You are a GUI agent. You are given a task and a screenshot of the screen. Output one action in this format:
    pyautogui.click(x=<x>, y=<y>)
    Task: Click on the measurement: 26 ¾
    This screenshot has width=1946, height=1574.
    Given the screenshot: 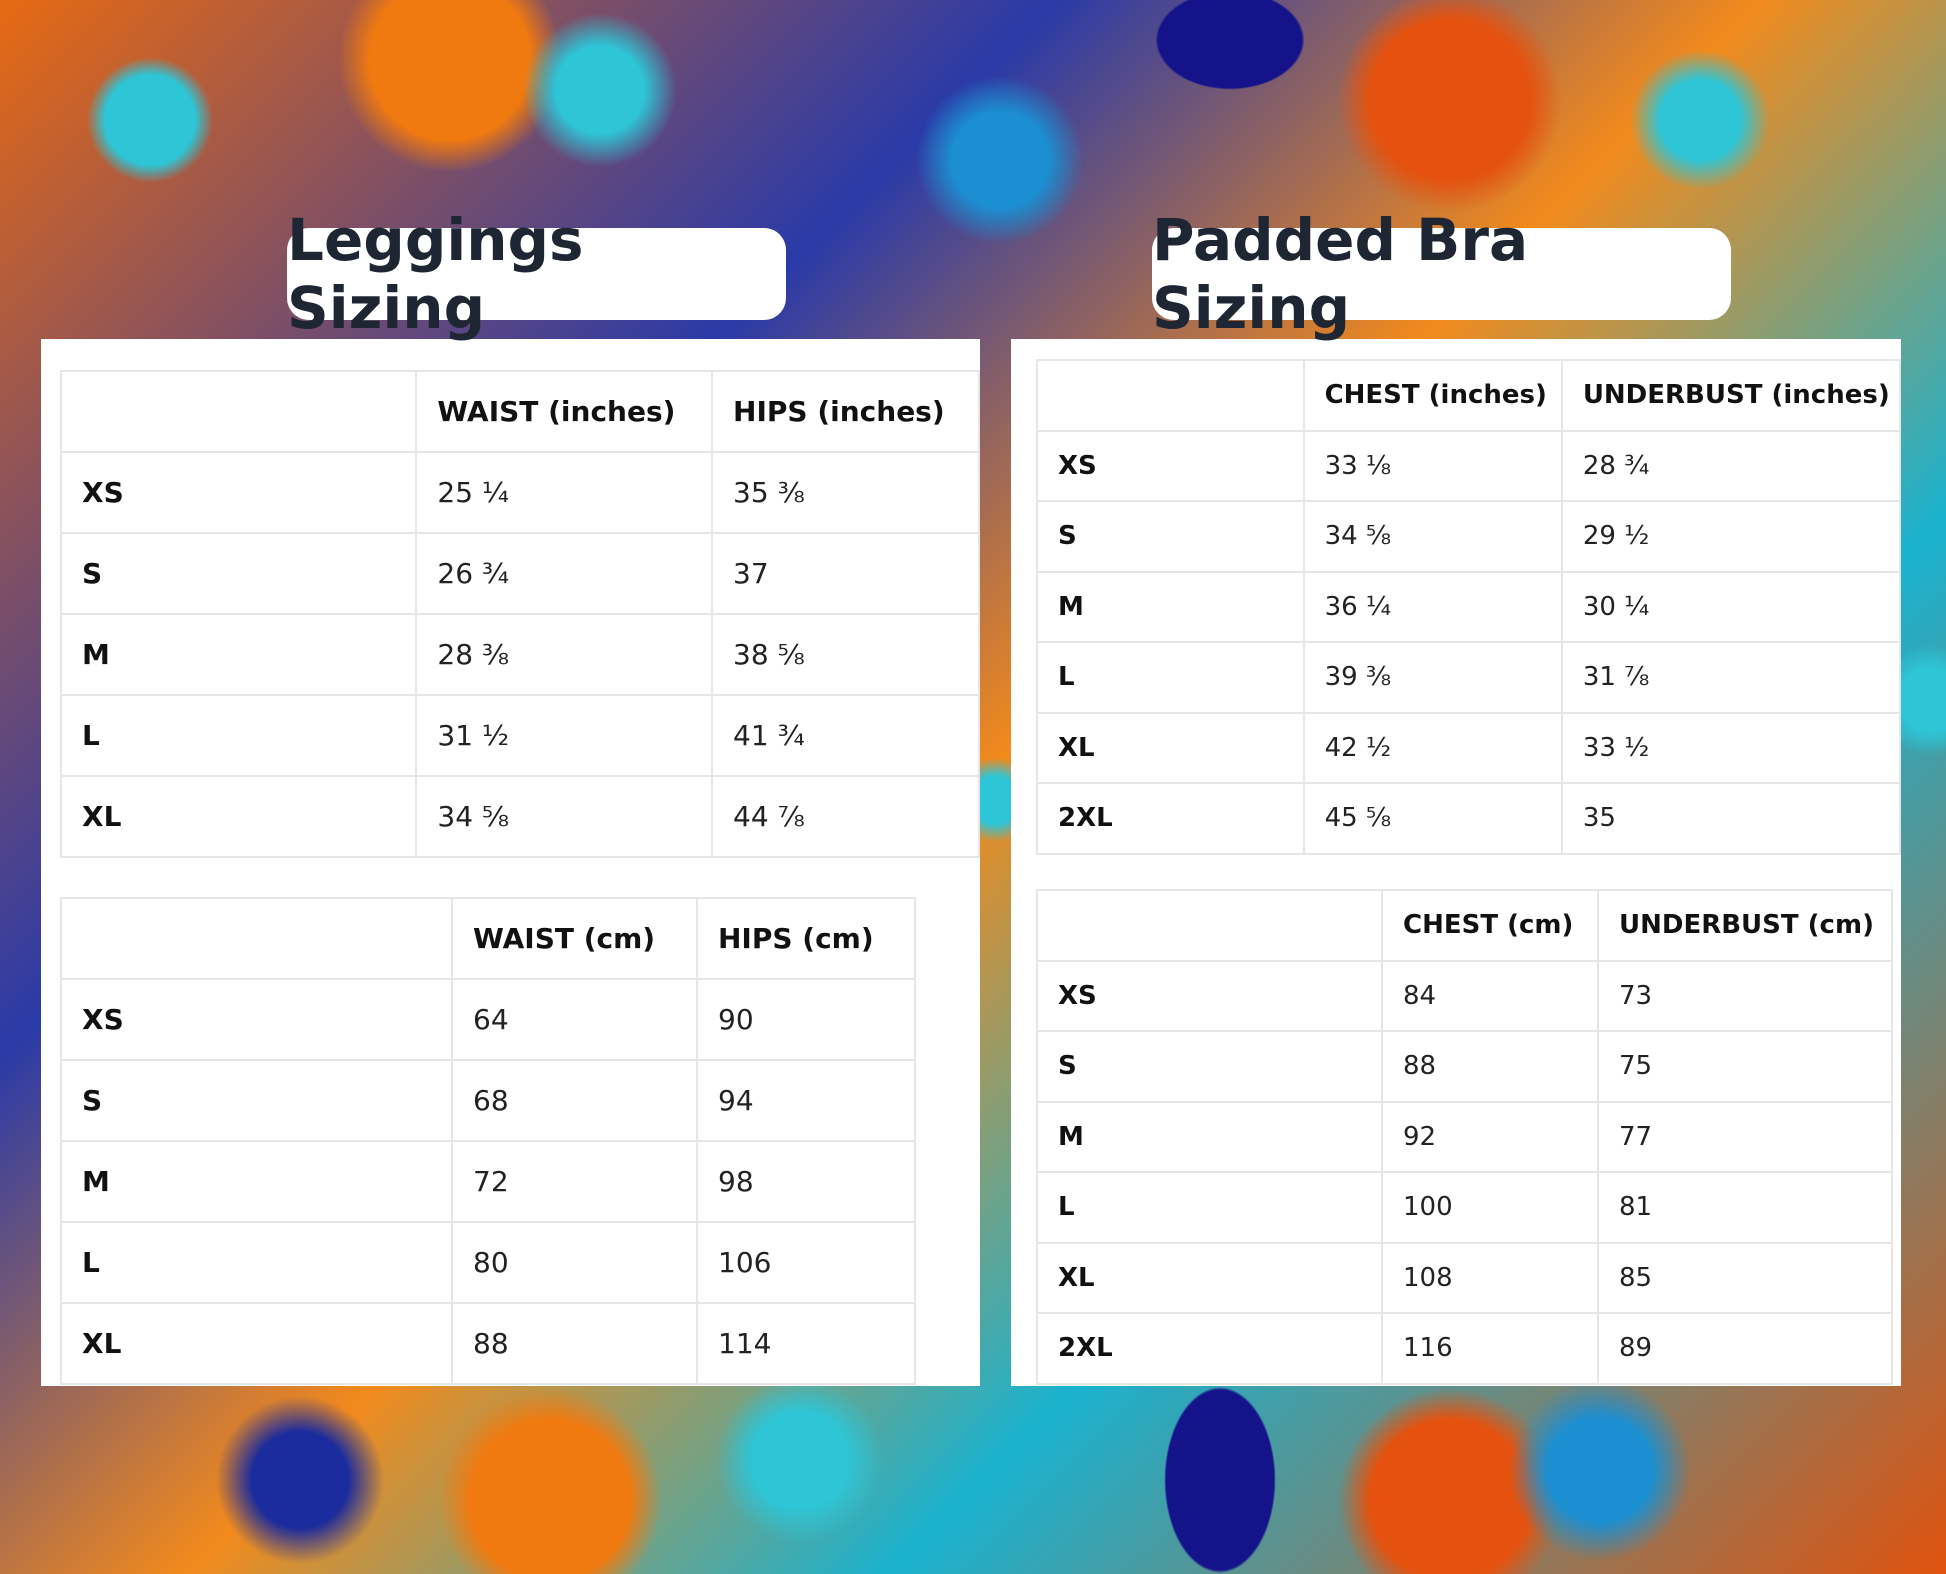 What is the action you would take?
    pyautogui.click(x=564, y=573)
    